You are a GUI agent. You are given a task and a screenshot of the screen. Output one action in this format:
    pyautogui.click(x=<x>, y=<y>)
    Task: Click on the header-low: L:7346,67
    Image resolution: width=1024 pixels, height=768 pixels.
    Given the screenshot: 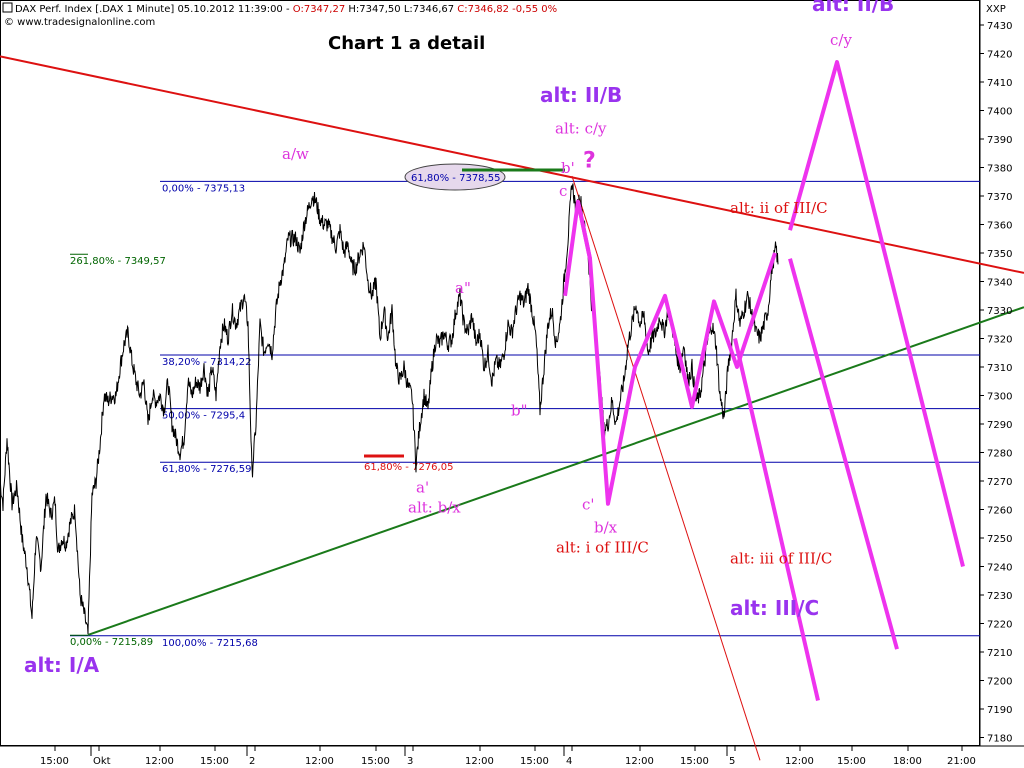 What is the action you would take?
    pyautogui.click(x=429, y=9)
    